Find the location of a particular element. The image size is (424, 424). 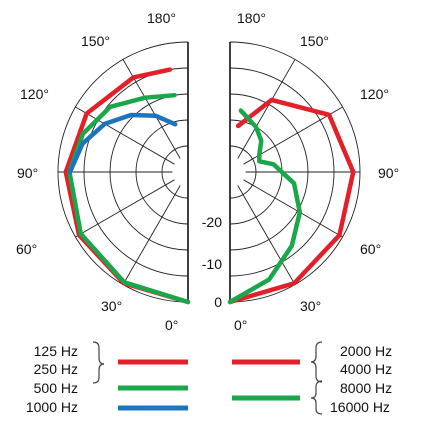

right-angle-label-30: 30° is located at coordinates (310, 306).